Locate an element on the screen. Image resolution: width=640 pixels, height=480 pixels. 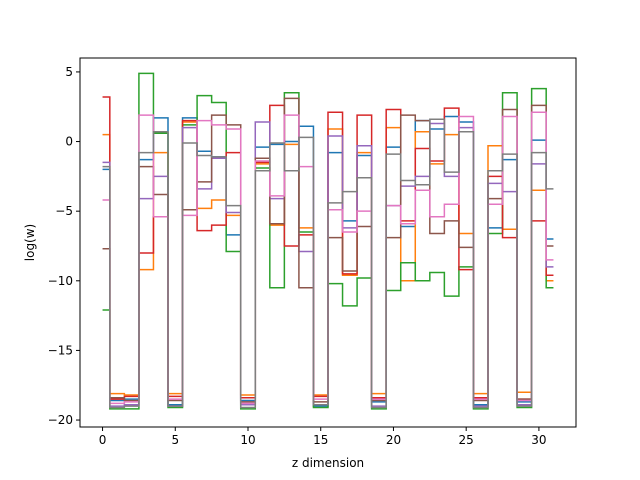
x-tick-label: 30 is located at coordinates (538, 440).